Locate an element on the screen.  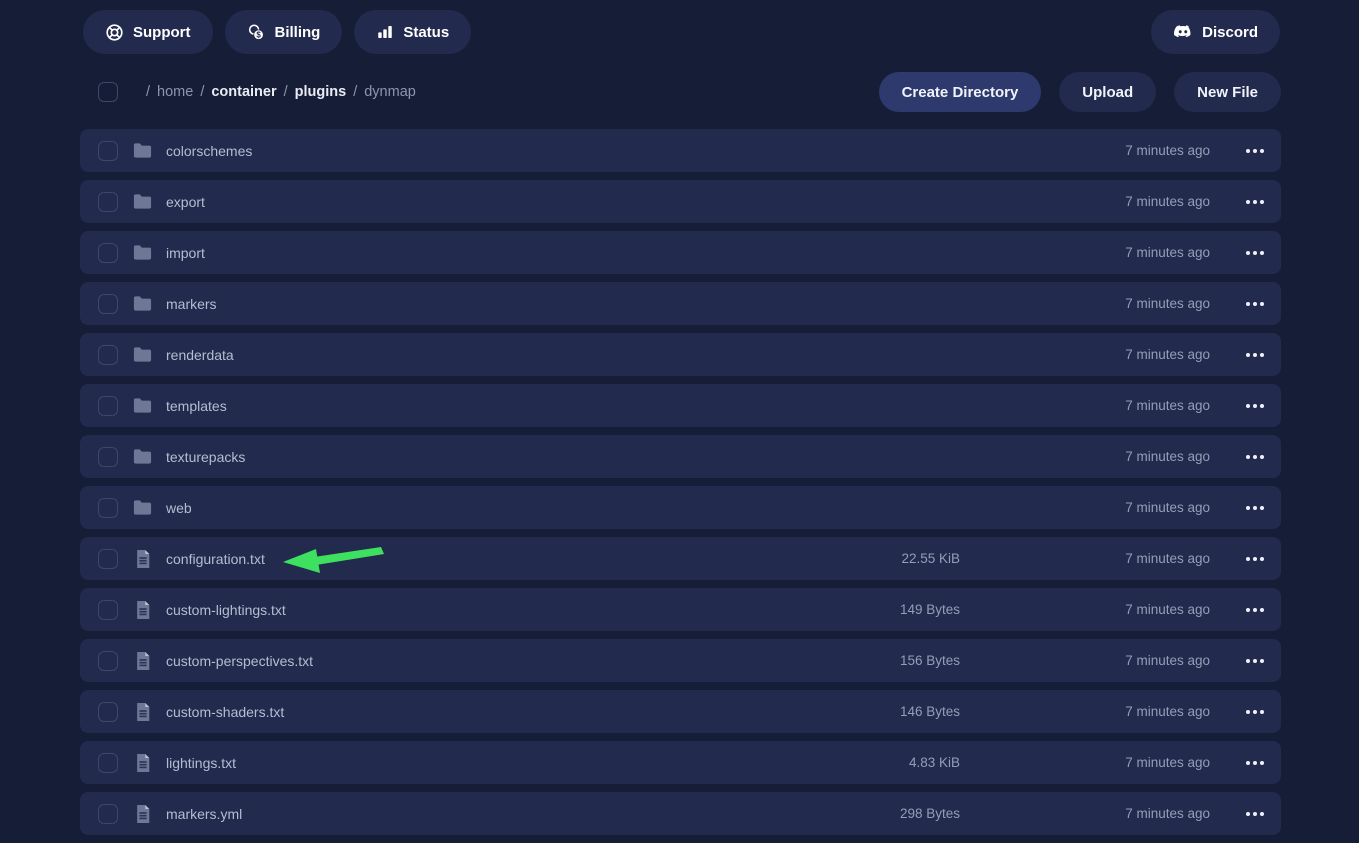
create-directory-button: Create Directory is located at coordinates (960, 92).